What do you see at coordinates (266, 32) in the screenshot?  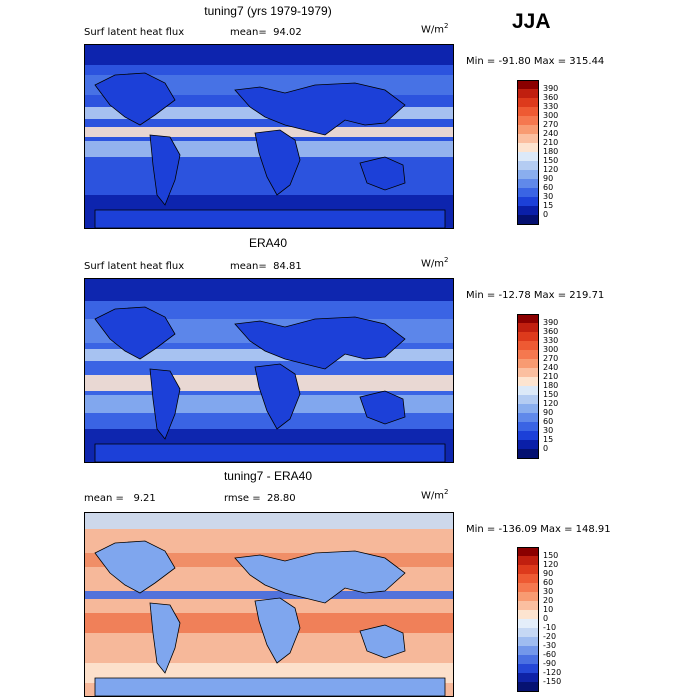 I see `panel-1-mean: mean= 94.02` at bounding box center [266, 32].